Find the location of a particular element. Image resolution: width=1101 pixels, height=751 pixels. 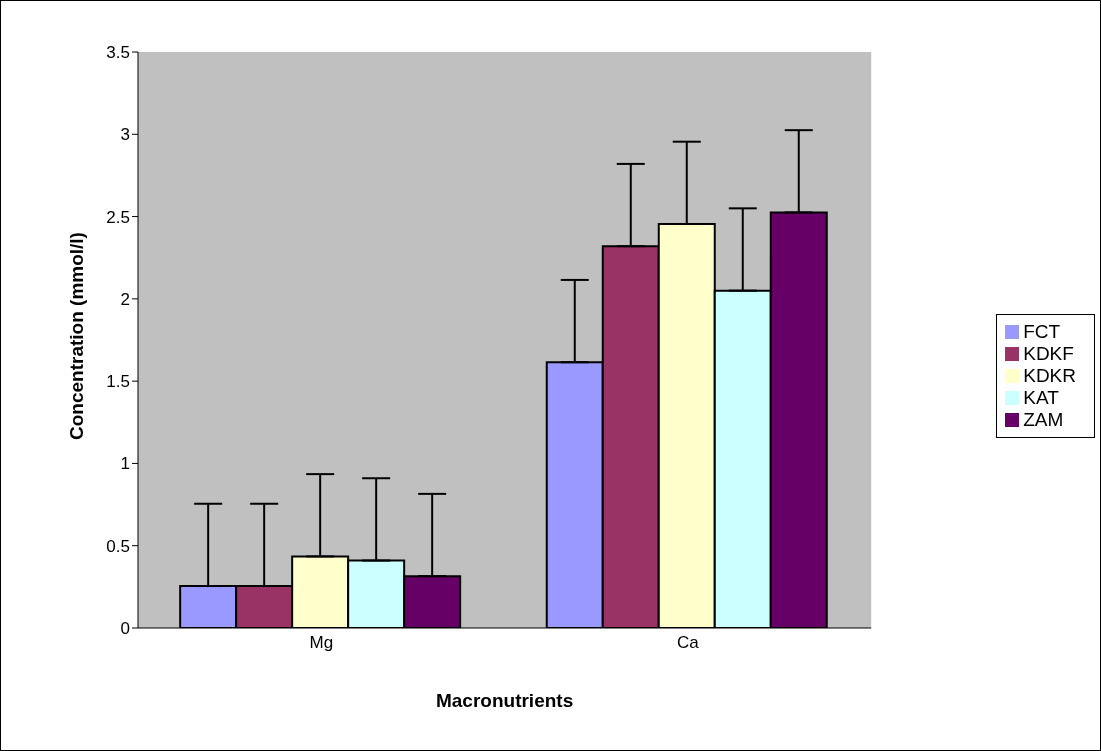

y-tick-label: 2 is located at coordinates (125, 299).